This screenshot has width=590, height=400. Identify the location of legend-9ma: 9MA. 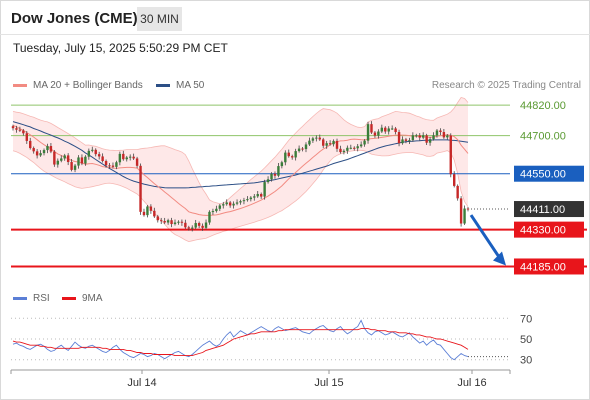
(82, 298).